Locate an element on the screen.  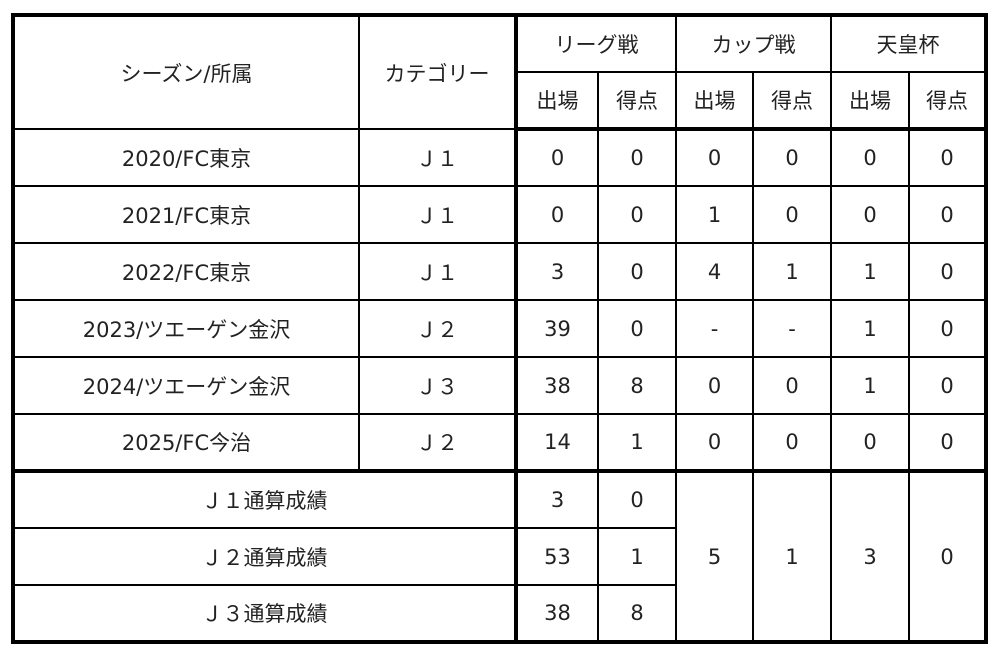
season-cell: 2024/ツエーゲン金沢 is located at coordinates (186, 385).